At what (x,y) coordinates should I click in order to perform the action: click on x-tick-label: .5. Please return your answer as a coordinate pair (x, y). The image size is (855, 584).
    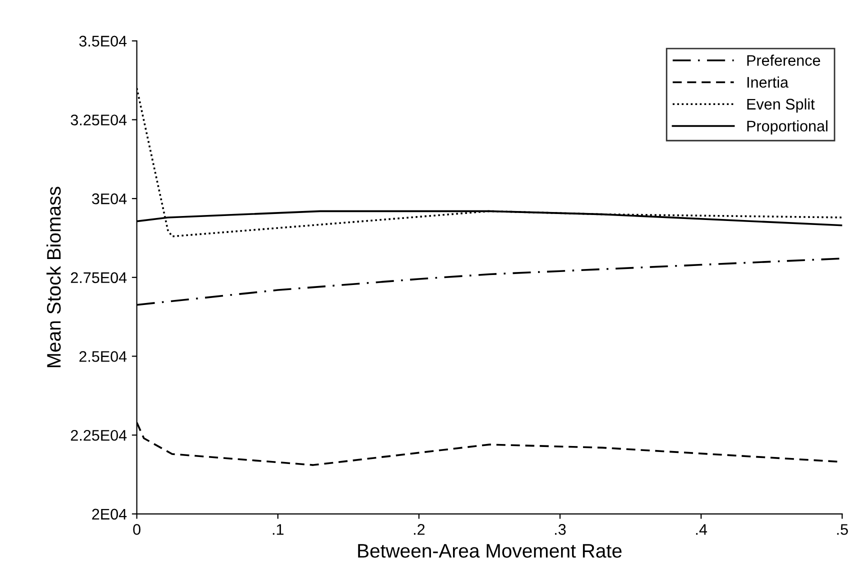
    Looking at the image, I should click on (842, 529).